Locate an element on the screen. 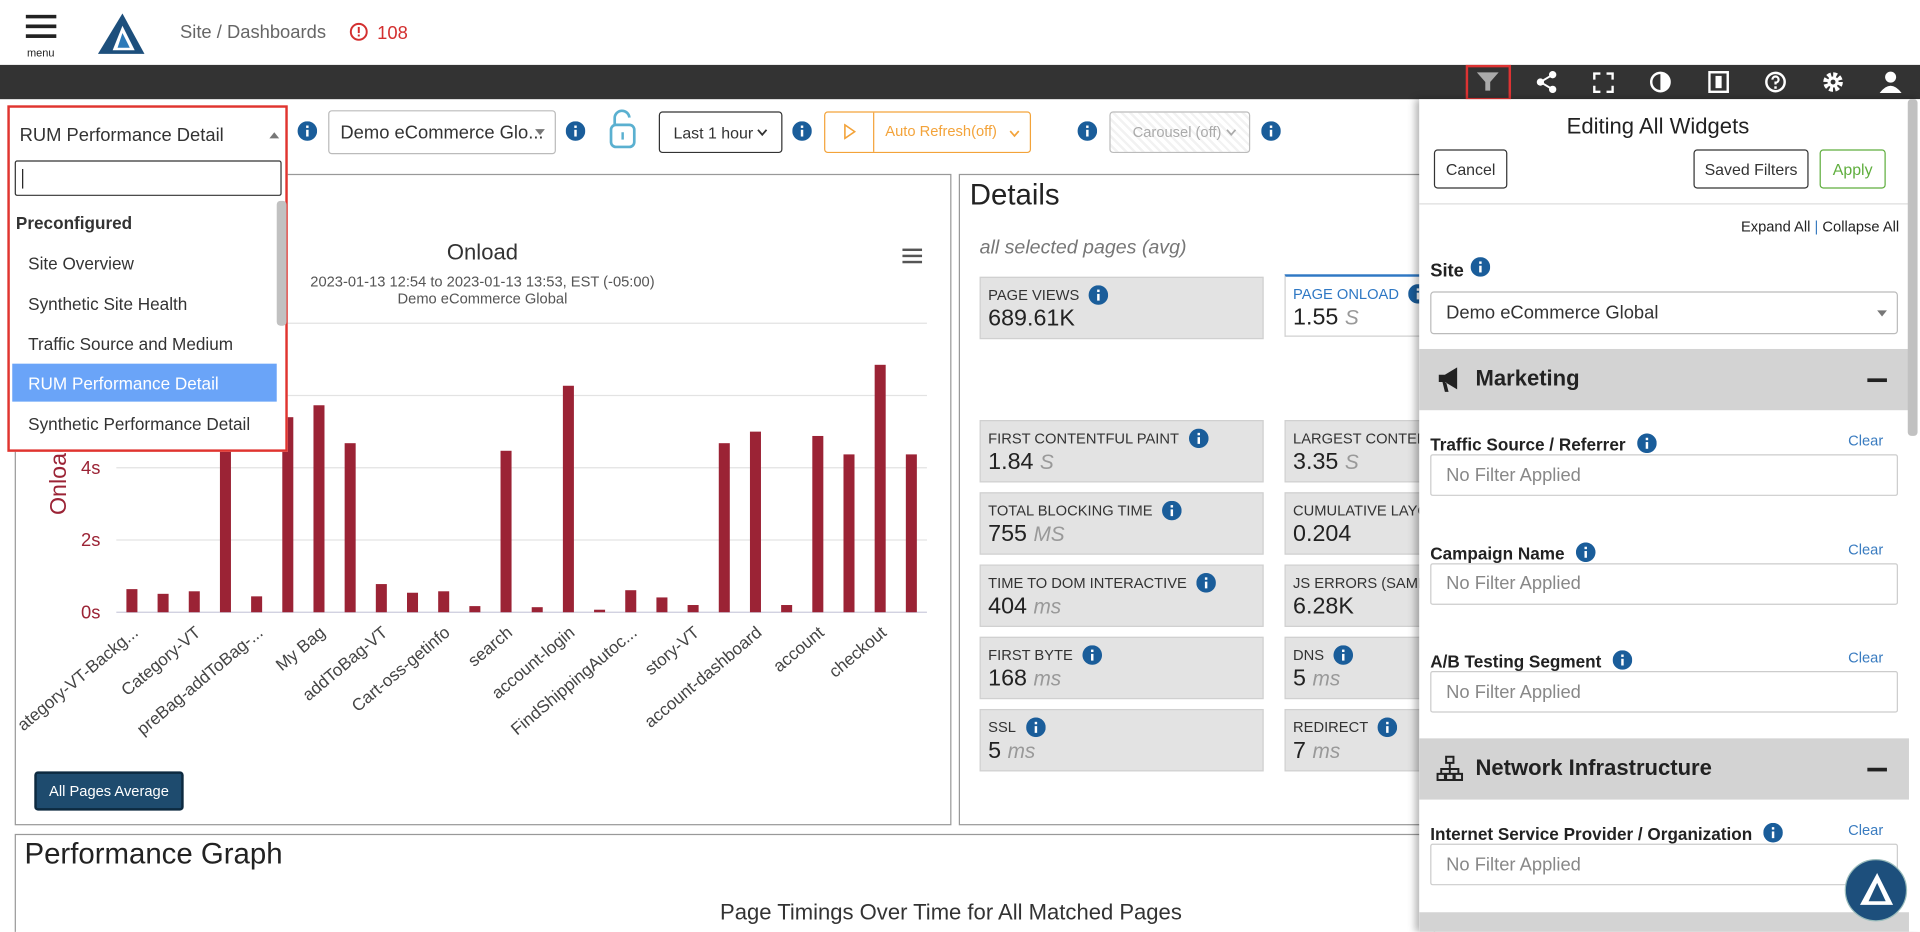 This screenshot has width=1920, height=932. metric-label: LARGEST CONTENT is located at coordinates (1365, 438).